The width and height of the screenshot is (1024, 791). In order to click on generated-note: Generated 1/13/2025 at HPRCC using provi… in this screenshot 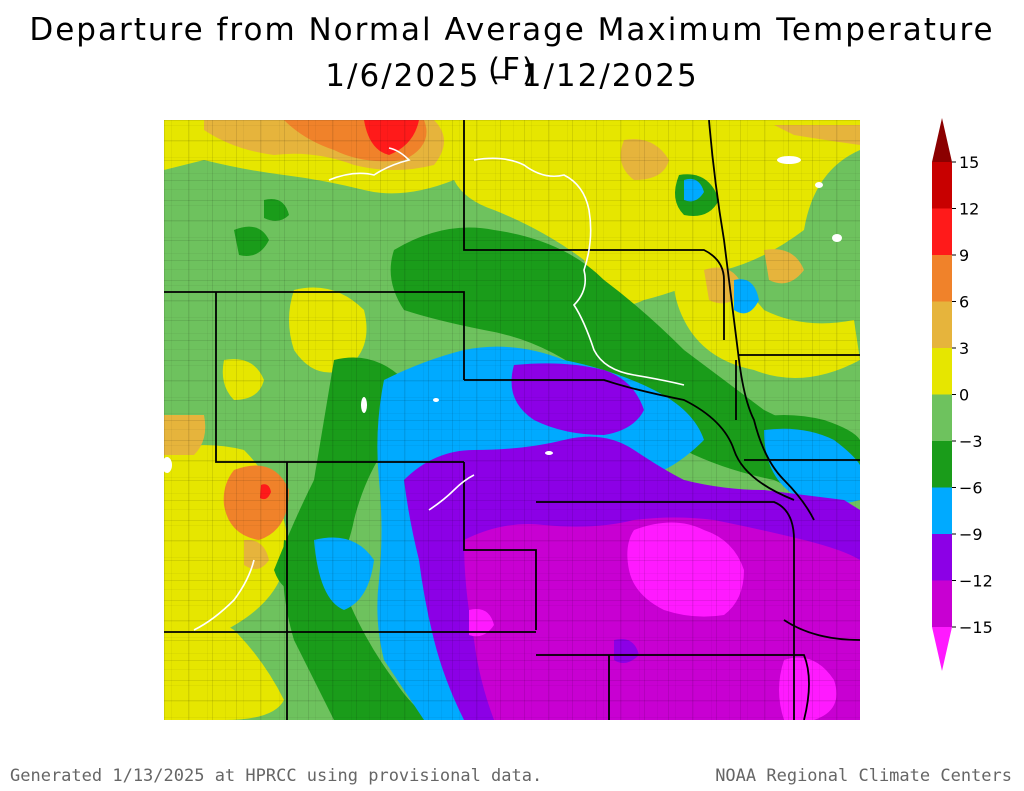, I will do `click(276, 776)`.